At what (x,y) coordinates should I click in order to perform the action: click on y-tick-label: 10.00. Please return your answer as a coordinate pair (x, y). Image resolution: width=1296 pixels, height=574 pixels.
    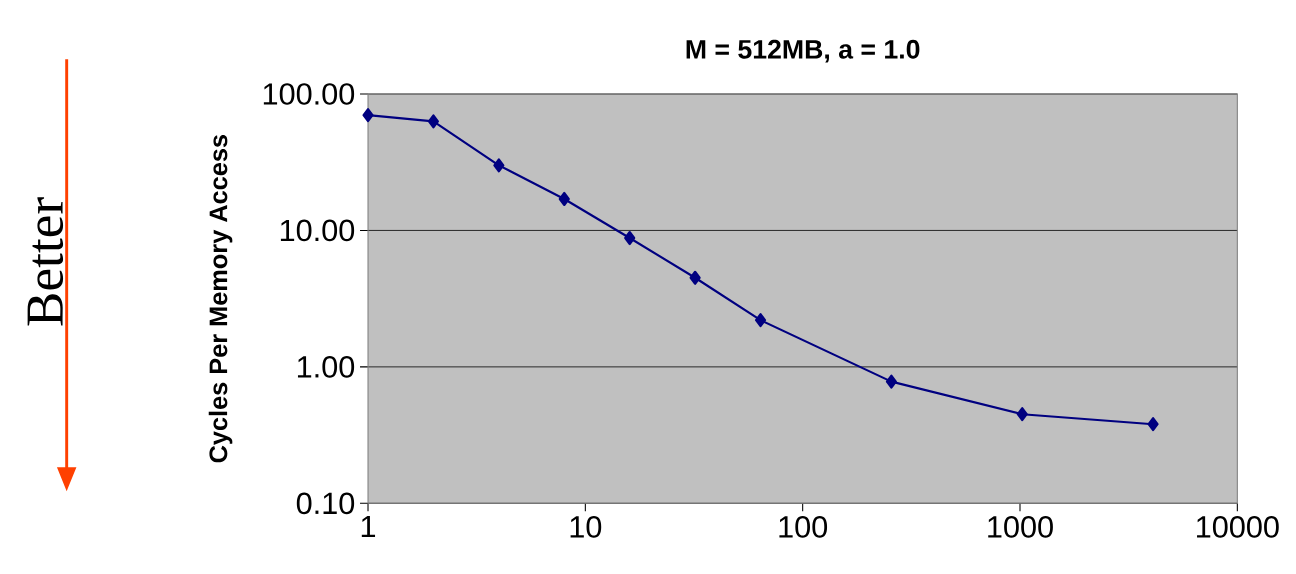
    Looking at the image, I should click on (317, 230).